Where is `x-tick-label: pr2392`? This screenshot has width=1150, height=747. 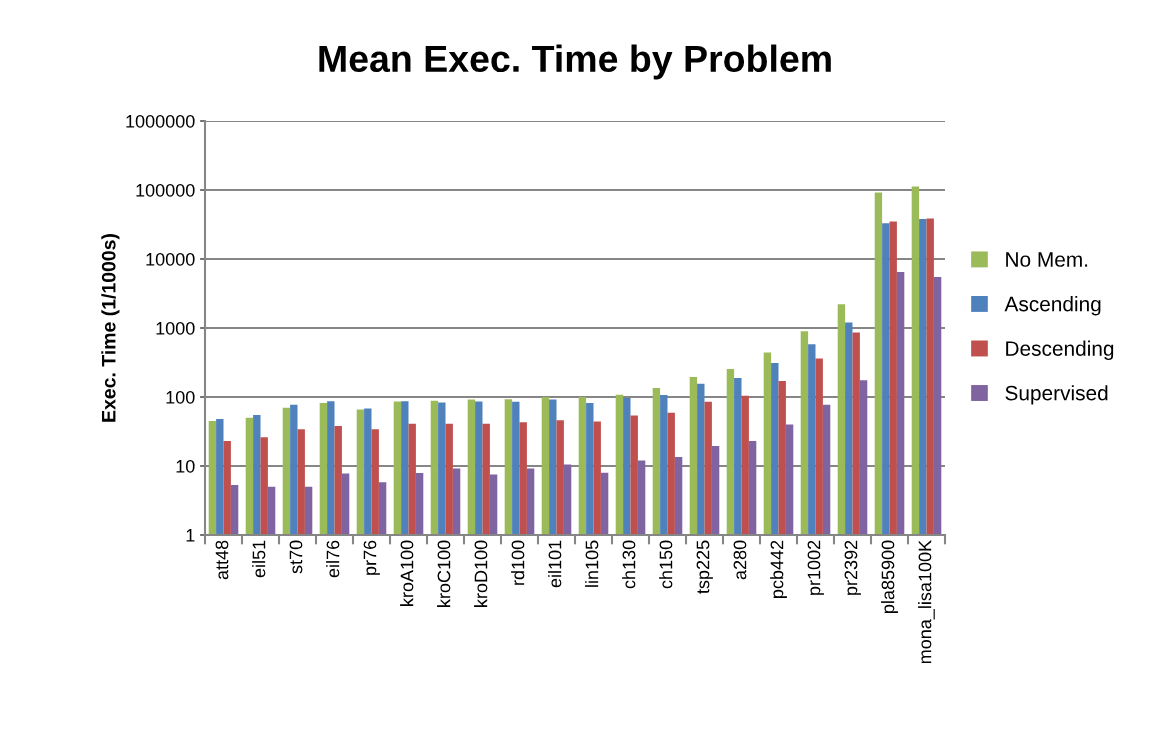
x-tick-label: pr2392 is located at coordinates (852, 567).